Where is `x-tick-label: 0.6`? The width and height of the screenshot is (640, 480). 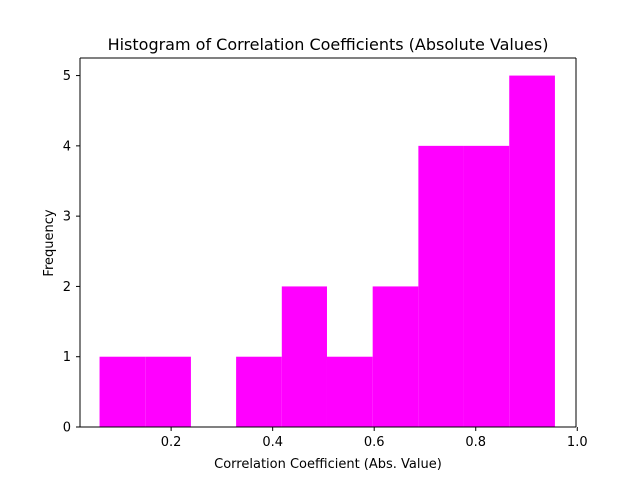
x-tick-label: 0.6 is located at coordinates (374, 442).